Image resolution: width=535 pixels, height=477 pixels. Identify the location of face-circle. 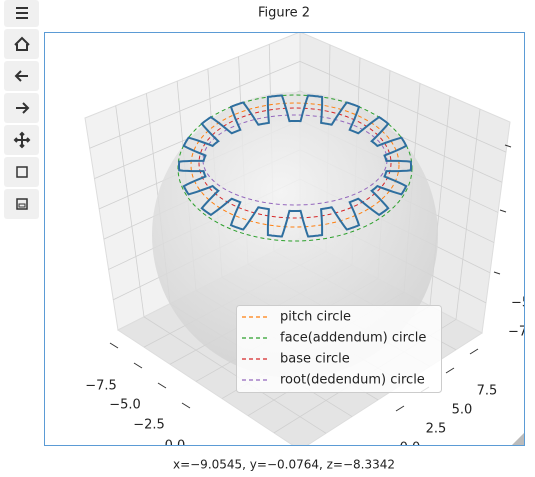
(295, 168).